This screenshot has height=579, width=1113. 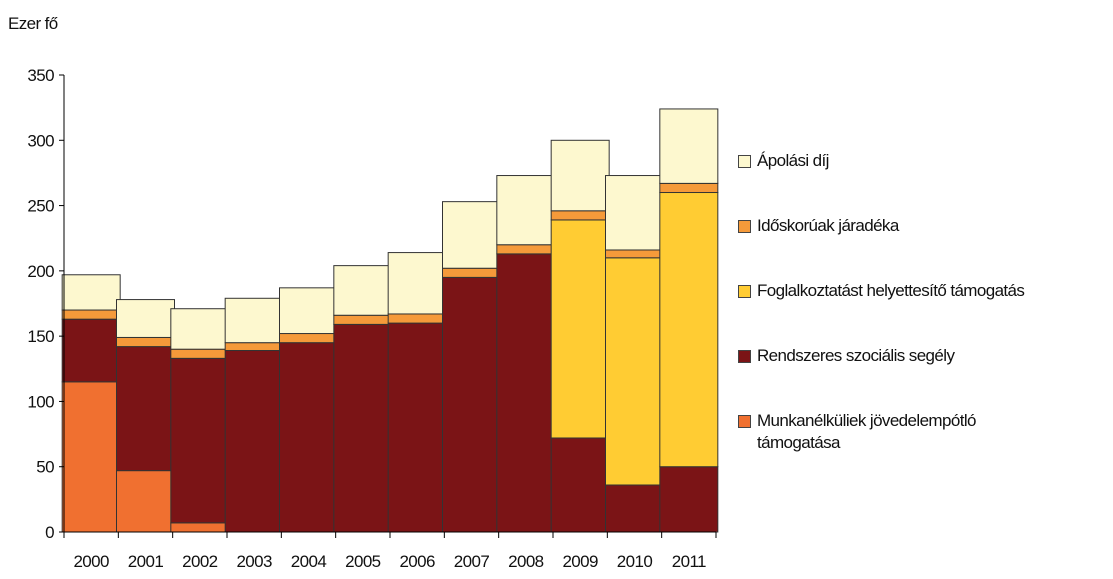 I want to click on legend-item: Időskorúak járadéka, so click(x=881, y=247).